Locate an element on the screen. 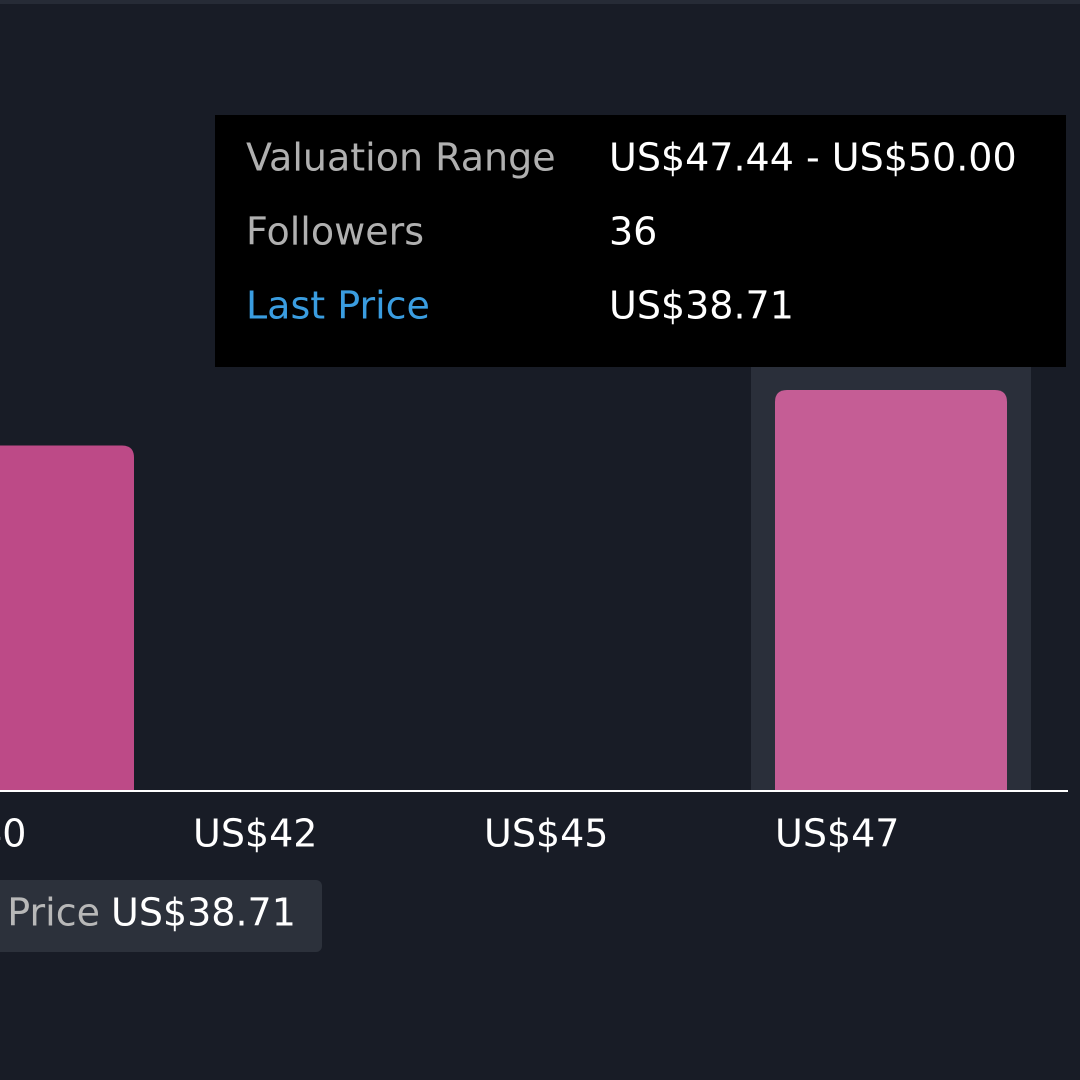 Image resolution: width=1080 pixels, height=1080 pixels. badge-value: US$38.71 is located at coordinates (203, 913).